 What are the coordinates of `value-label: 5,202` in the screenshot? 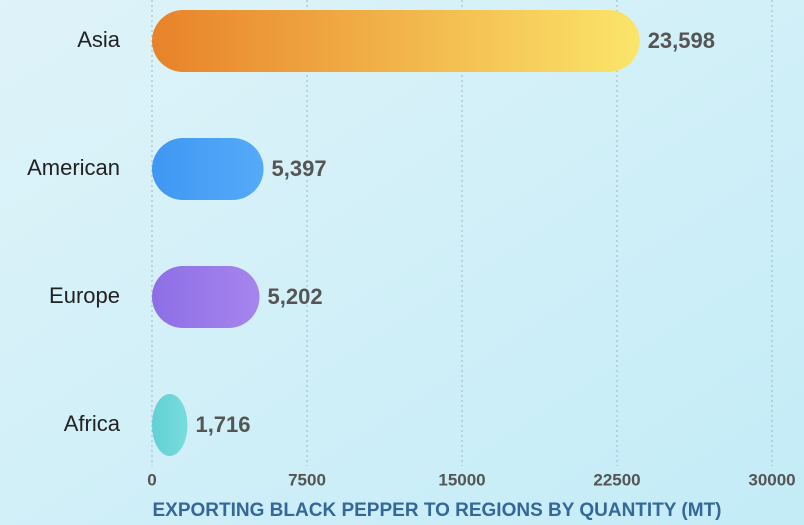 It's located at (295, 296).